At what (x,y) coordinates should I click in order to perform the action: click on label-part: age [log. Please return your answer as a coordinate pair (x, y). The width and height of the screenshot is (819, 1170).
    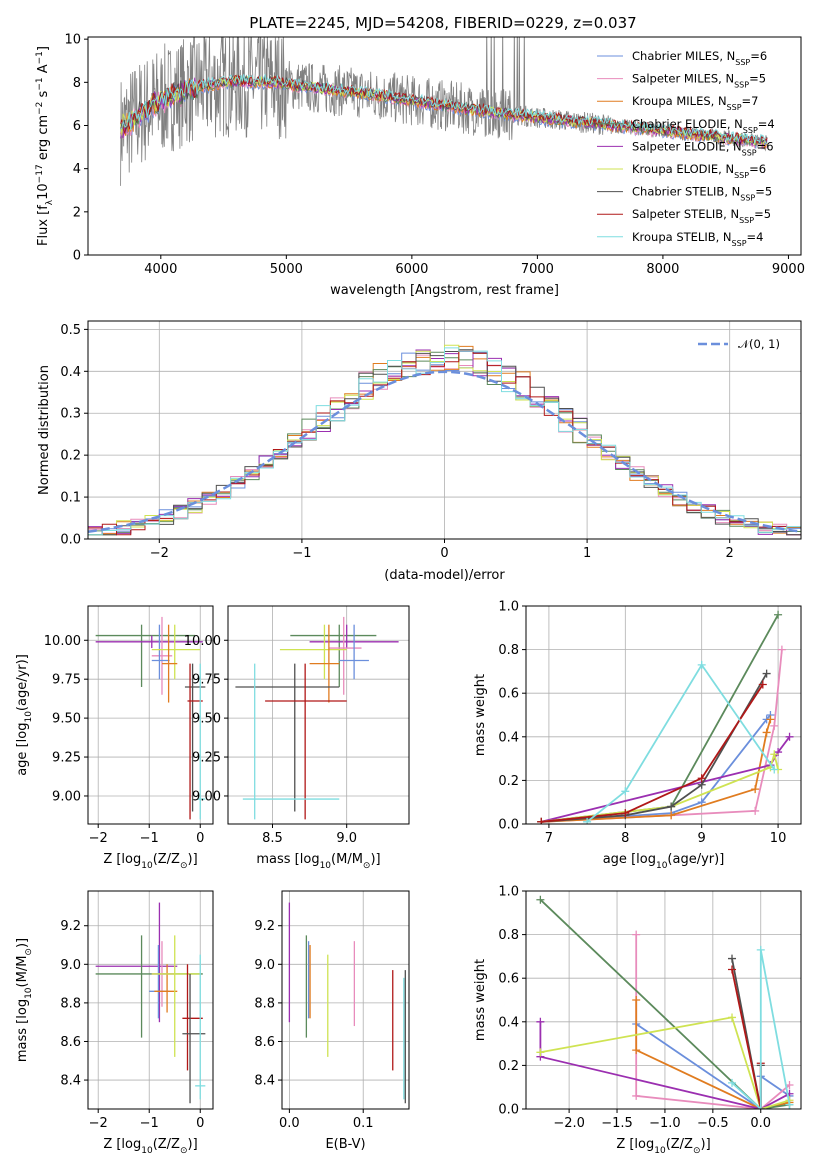
    Looking at the image, I should click on (22, 749).